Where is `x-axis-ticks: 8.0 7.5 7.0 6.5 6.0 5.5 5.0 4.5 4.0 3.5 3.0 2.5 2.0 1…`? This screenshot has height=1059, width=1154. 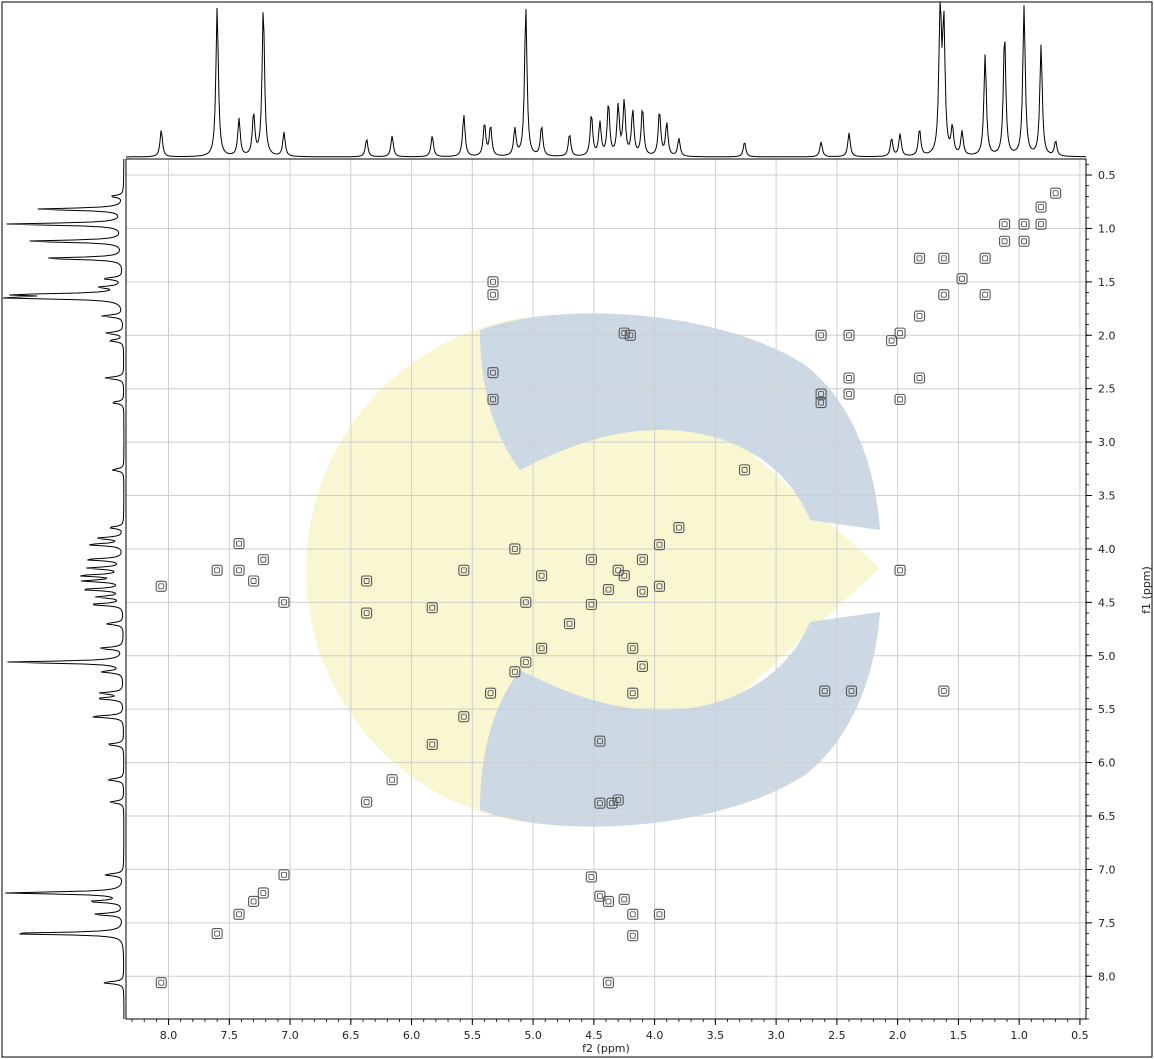 x-axis-ticks: 8.0 7.5 7.0 6.5 6.0 5.5 5.0 4.5 4.0 3.5 3.0 2.5 2.0 1… is located at coordinates (610, 1030).